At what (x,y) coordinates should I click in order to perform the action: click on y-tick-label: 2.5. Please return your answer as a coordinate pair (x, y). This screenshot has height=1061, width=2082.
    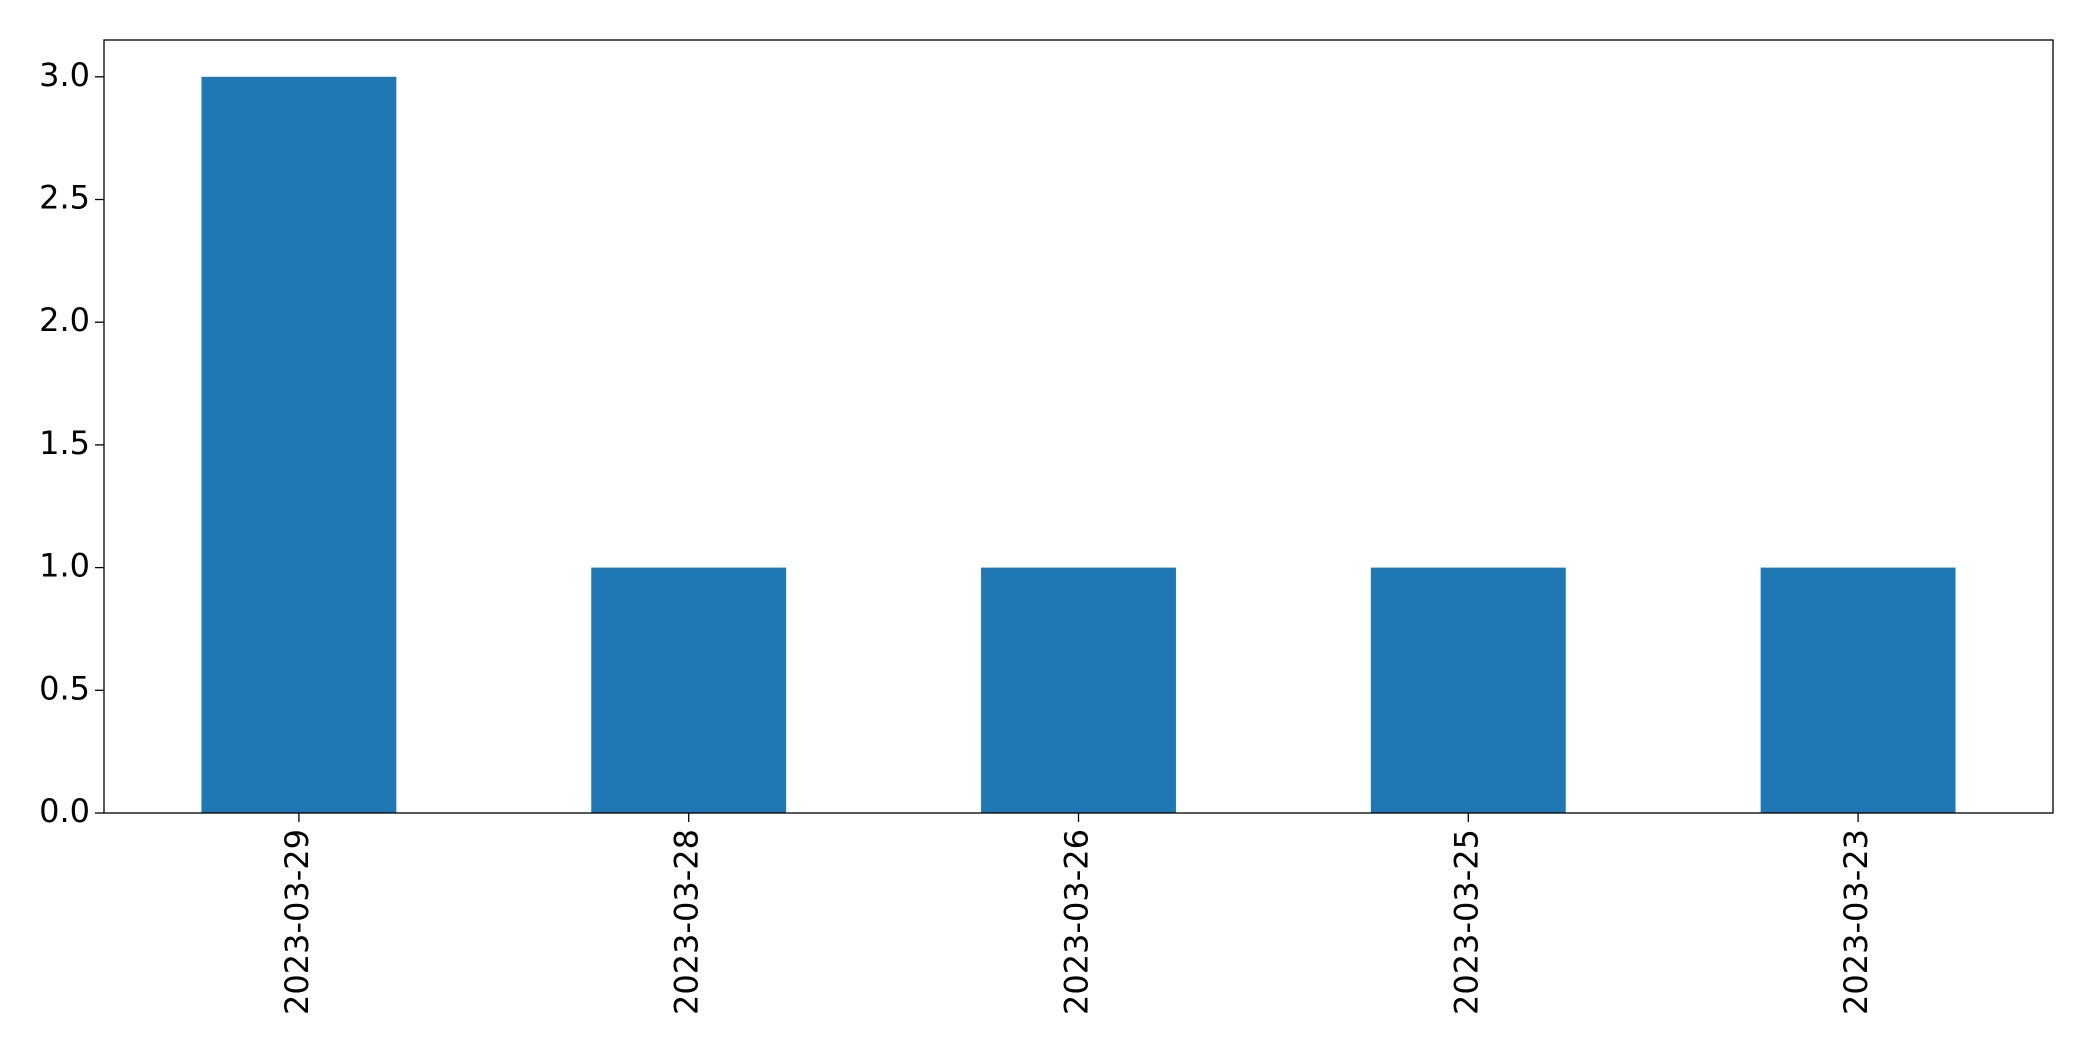
    Looking at the image, I should click on (64, 198).